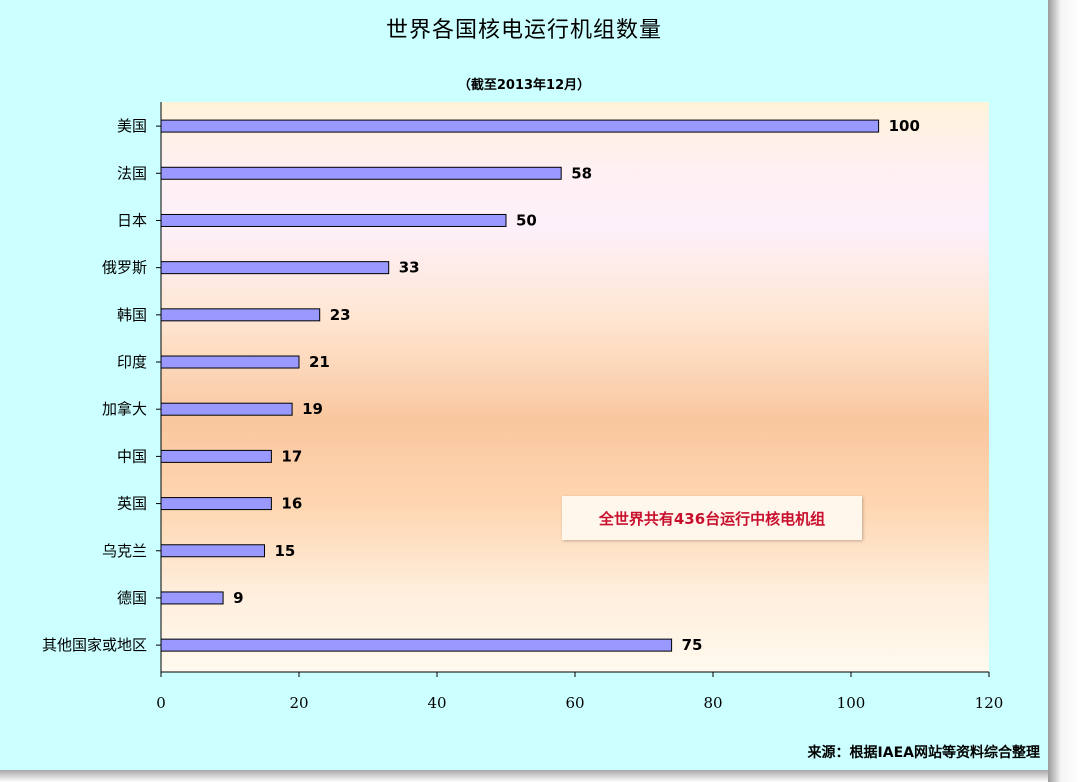 This screenshot has height=782, width=1080. Describe the element at coordinates (409, 268) in the screenshot. I see `value-label: 33` at that location.